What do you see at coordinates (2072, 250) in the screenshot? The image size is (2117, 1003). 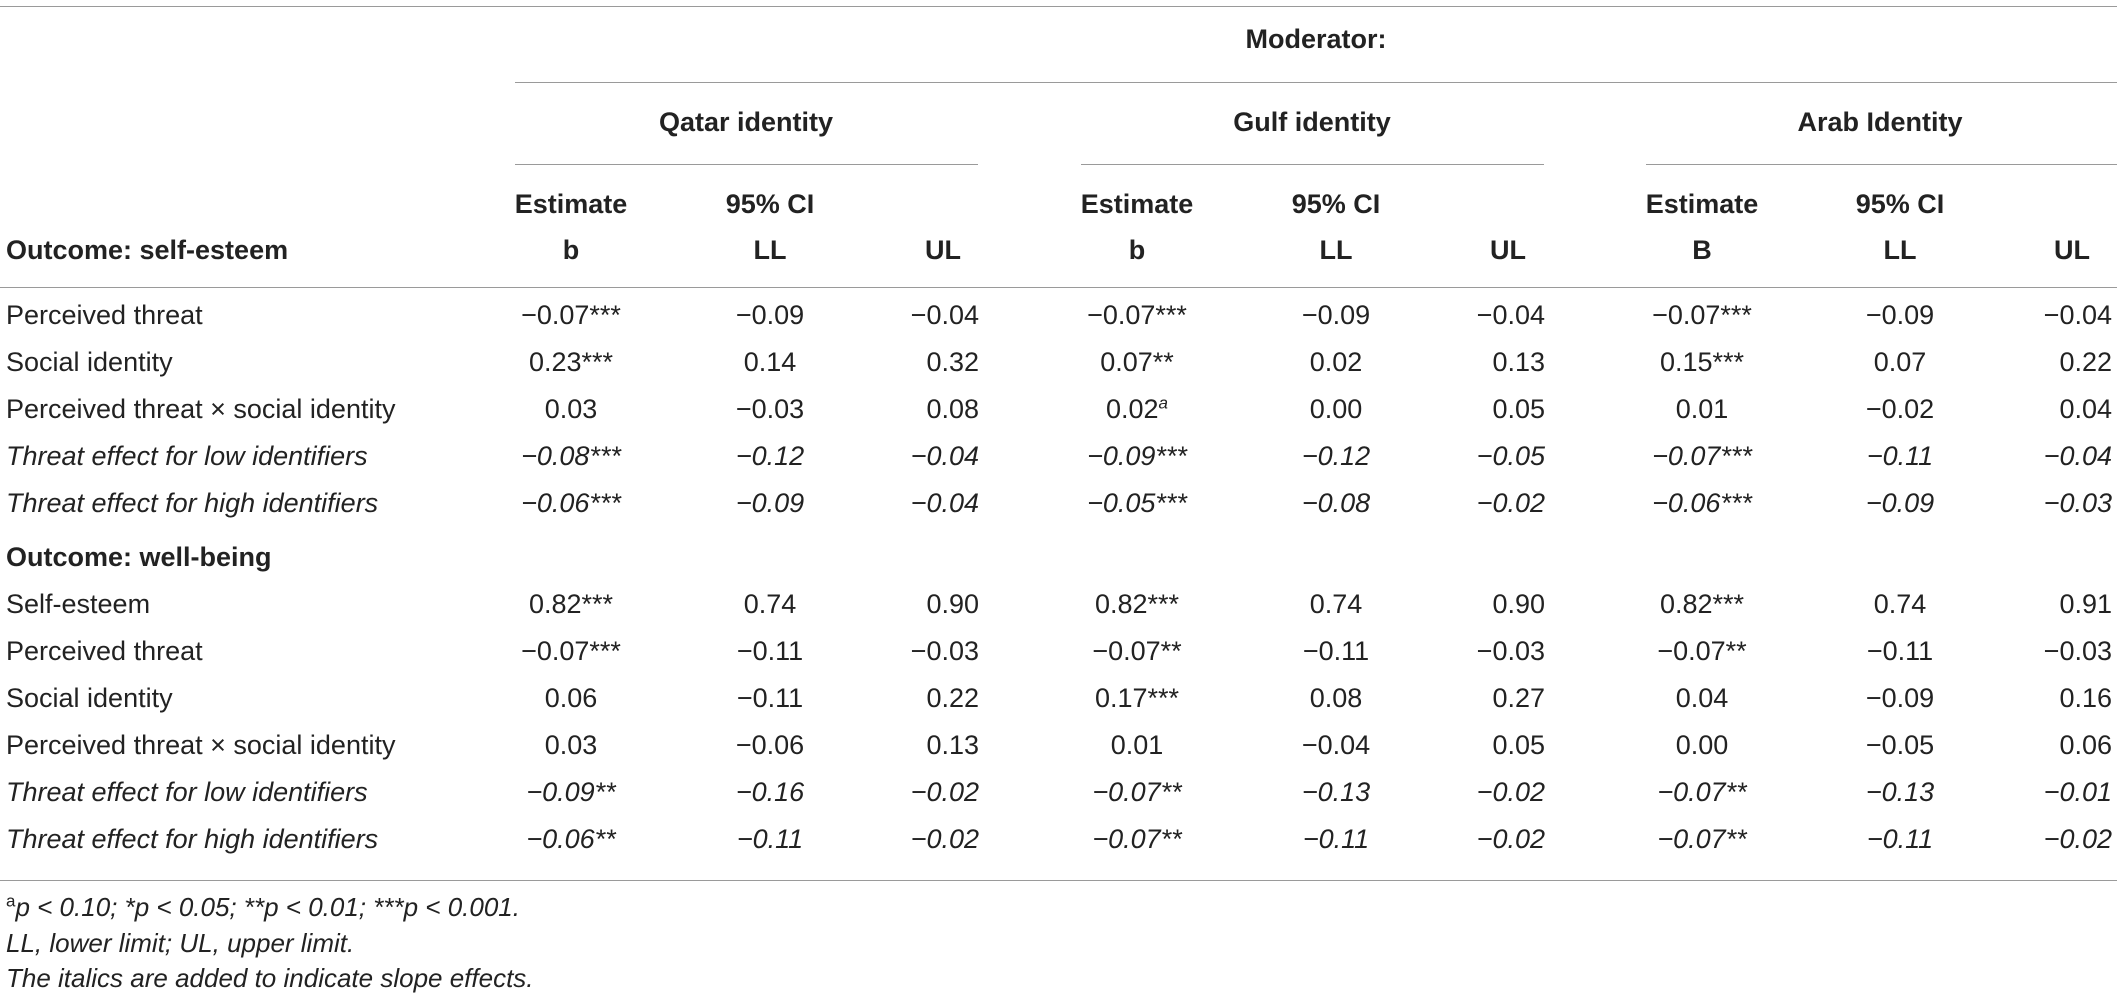 I see `subheader-ul-arab: UL` at bounding box center [2072, 250].